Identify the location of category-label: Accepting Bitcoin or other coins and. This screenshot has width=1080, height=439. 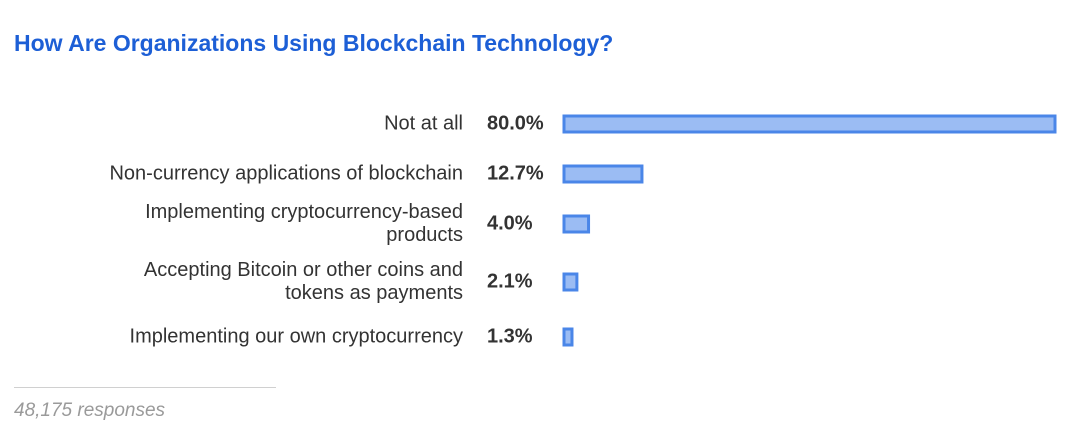
(303, 270).